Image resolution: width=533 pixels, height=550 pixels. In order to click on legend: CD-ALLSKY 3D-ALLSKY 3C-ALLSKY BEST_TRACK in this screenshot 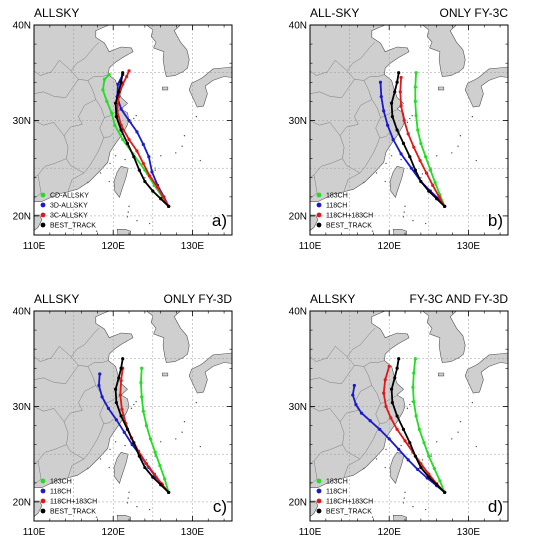, I will do `click(68, 211)`.